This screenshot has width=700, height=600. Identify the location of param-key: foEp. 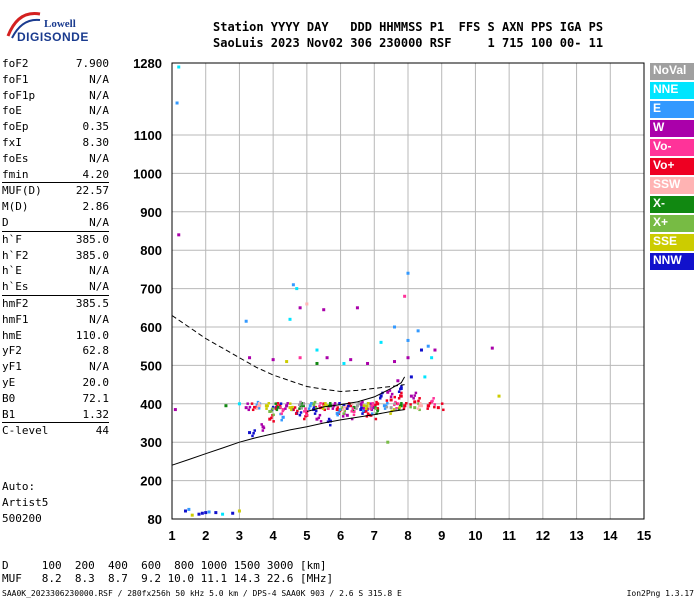
(15, 127).